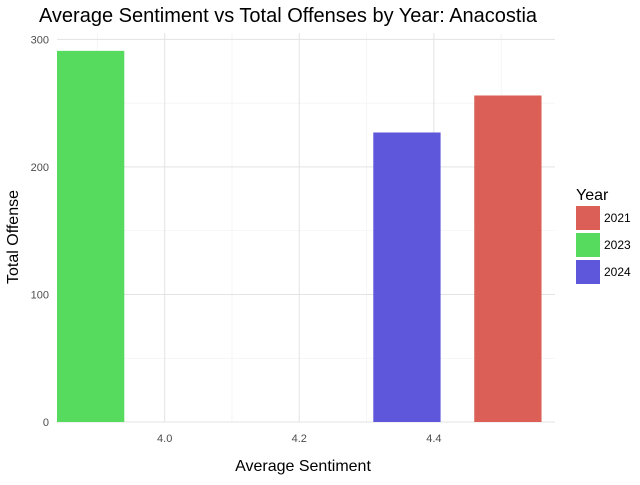 This screenshot has height=485, width=640. Describe the element at coordinates (299, 439) in the screenshot. I see `x-tick-label: 4.2` at that location.